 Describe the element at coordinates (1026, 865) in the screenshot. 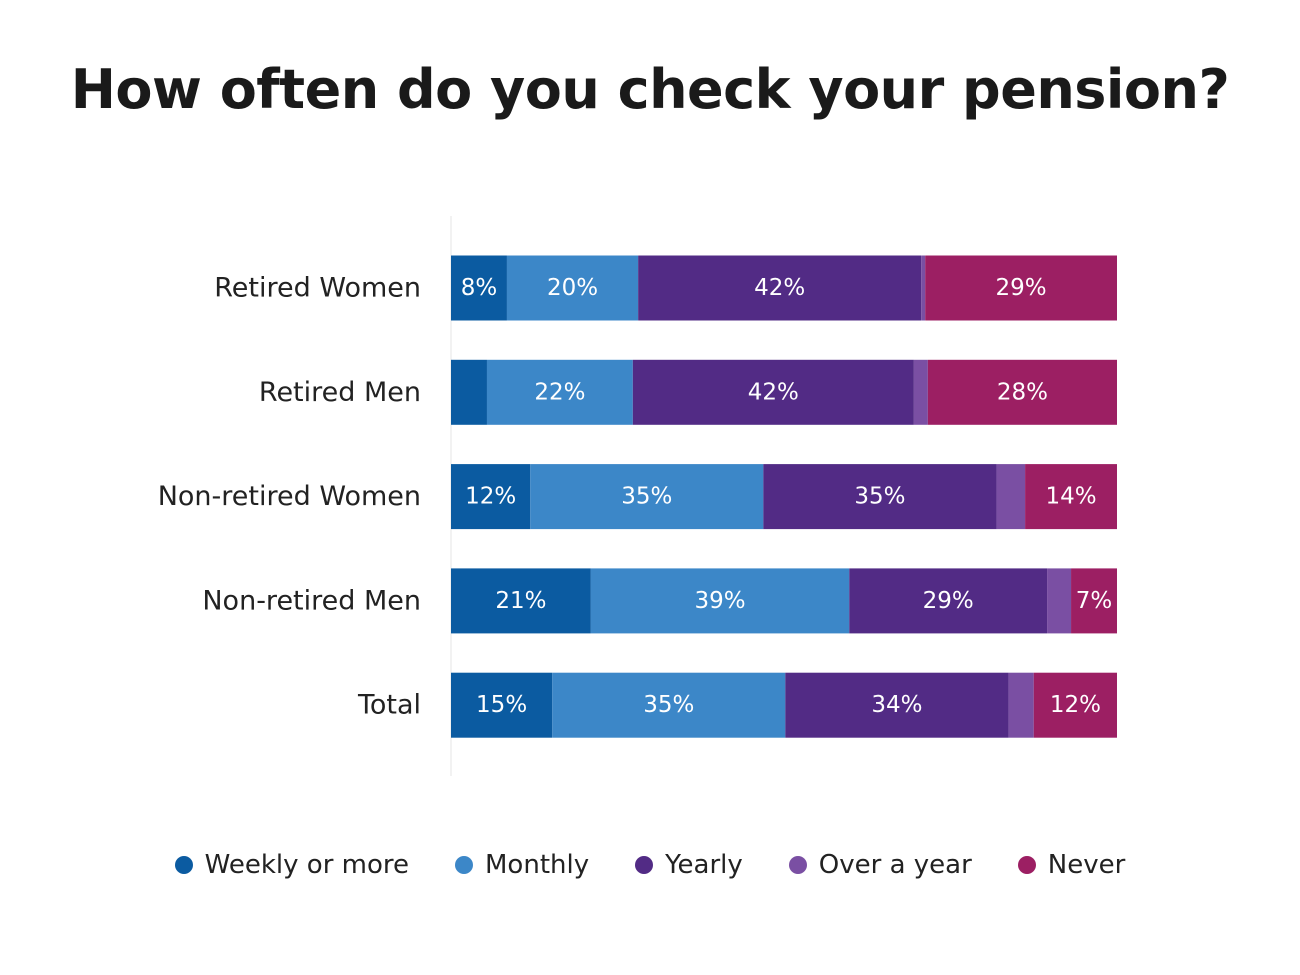

I see `legend-marker-never` at that location.